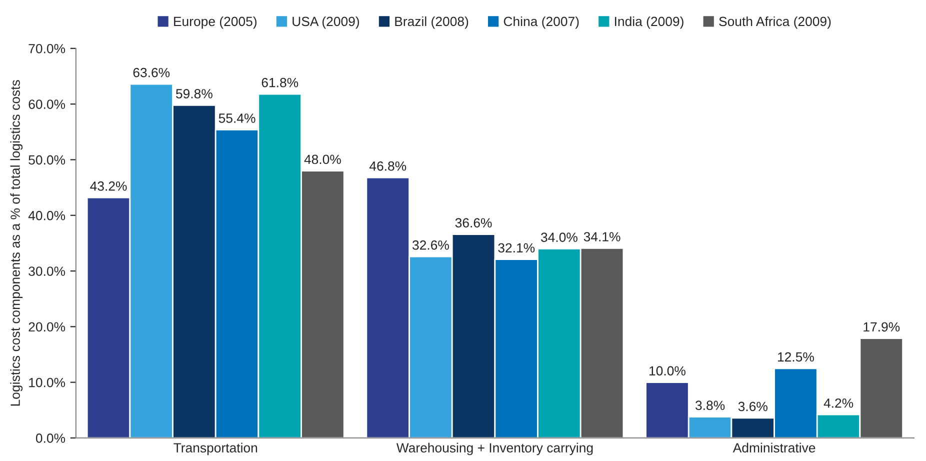 The image size is (926, 461). I want to click on data-label: 59.8%, so click(194, 93).